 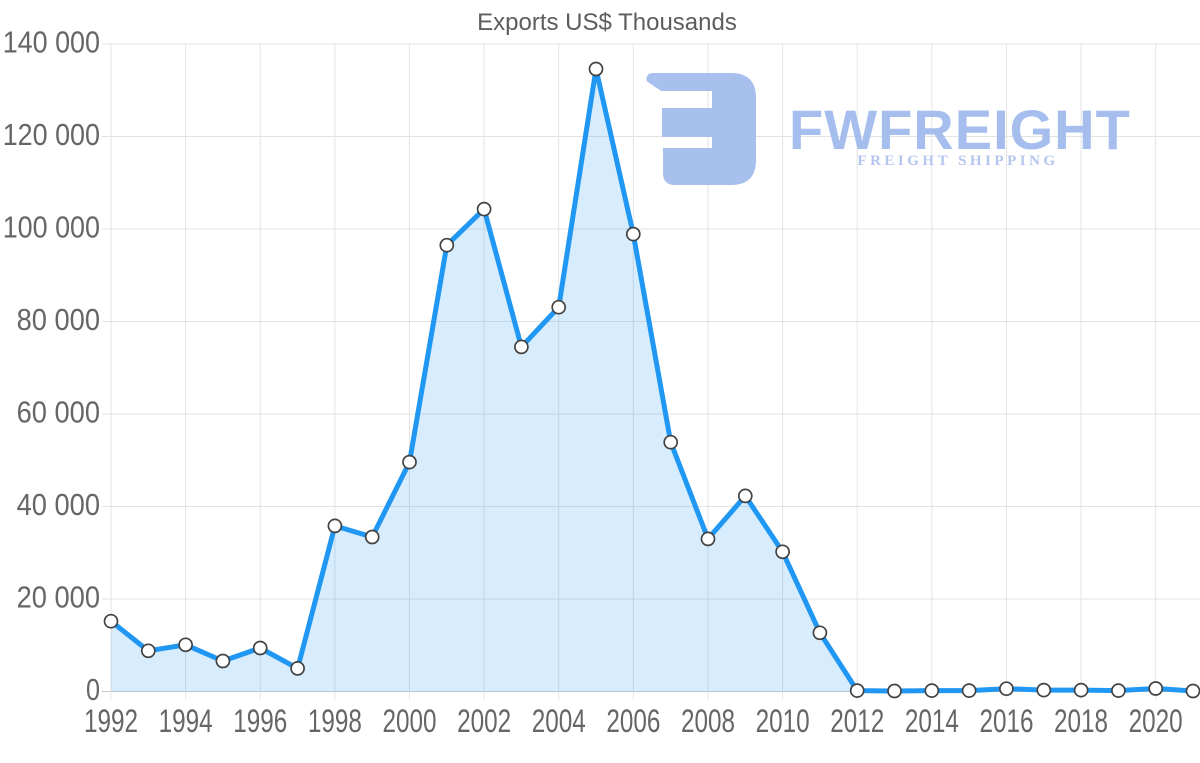 What do you see at coordinates (1156, 688) in the screenshot?
I see `data-point-2020` at bounding box center [1156, 688].